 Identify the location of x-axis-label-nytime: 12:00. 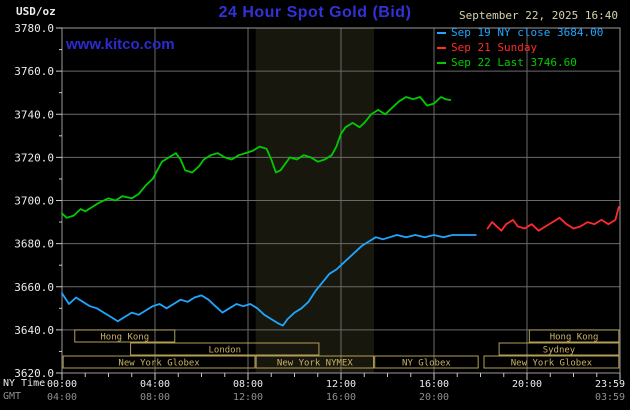
(341, 384).